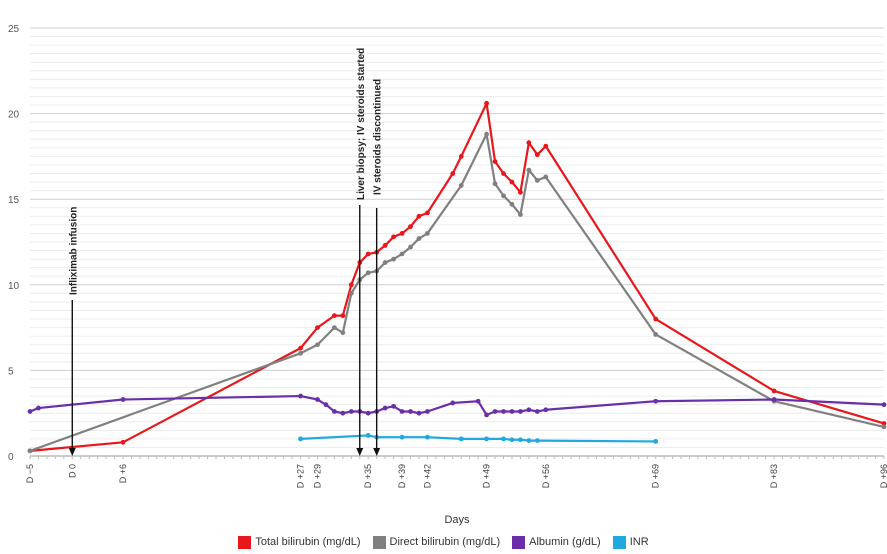 The height and width of the screenshot is (554, 887). I want to click on x-tick-label: D +39, so click(402, 476).